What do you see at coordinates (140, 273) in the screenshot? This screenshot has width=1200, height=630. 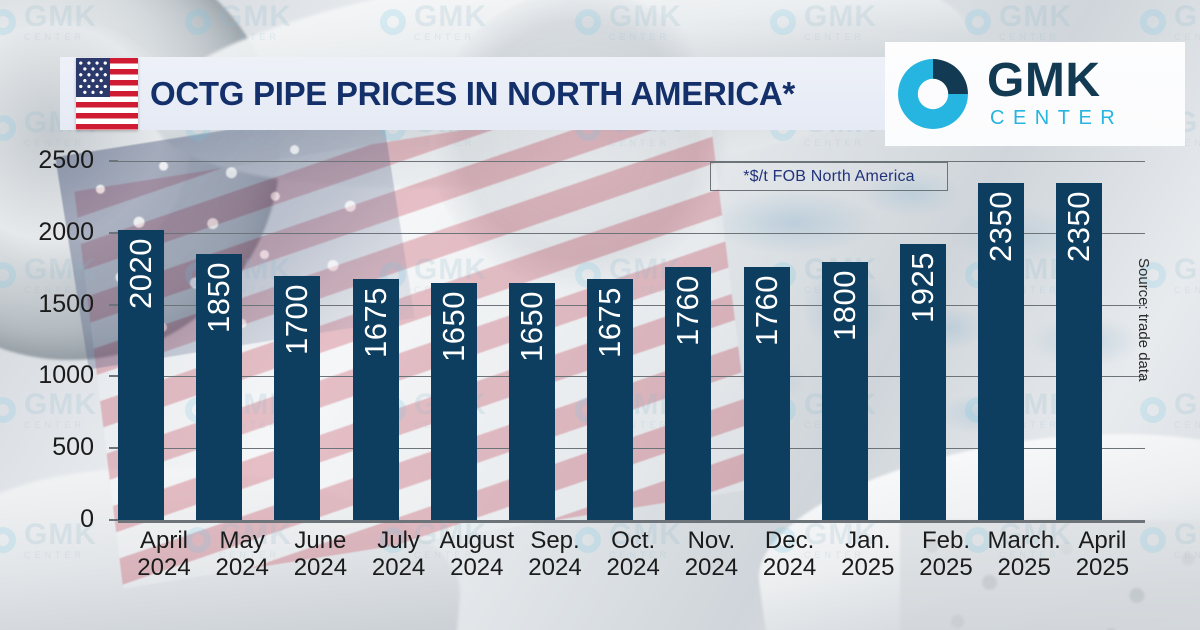 I see `bar-value-label: 2020` at bounding box center [140, 273].